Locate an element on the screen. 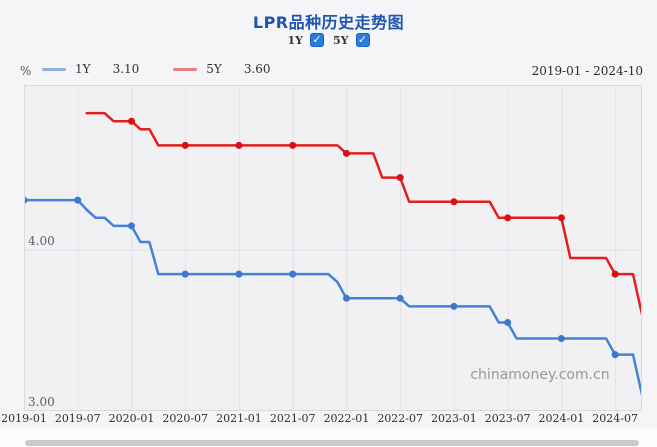 The image size is (657, 447). toggle-label: 1Y is located at coordinates (295, 40).